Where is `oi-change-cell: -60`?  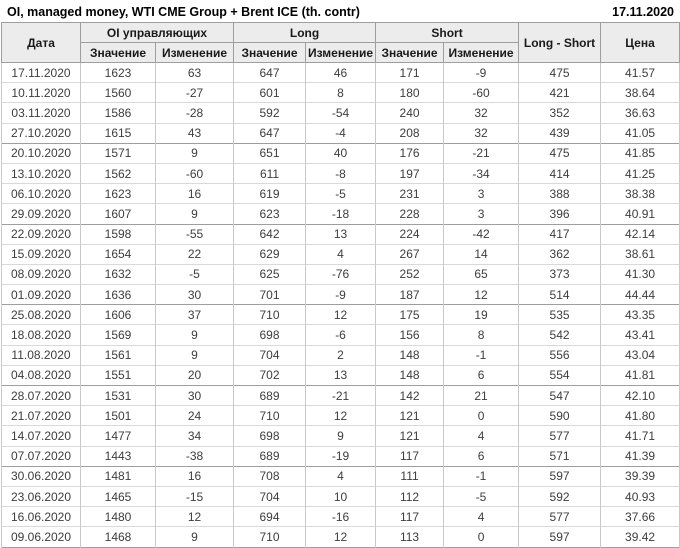 oi-change-cell: -60 is located at coordinates (194, 173).